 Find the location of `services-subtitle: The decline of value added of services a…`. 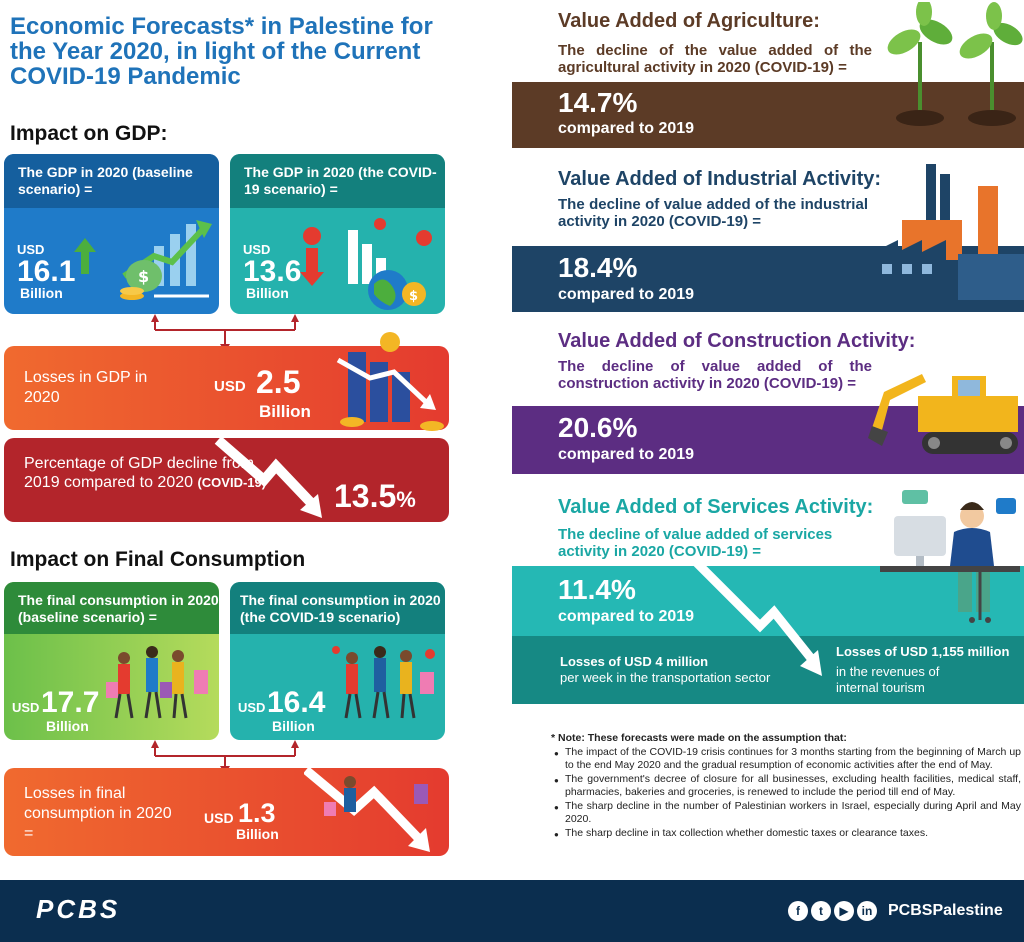

services-subtitle: The decline of value added of services a… is located at coordinates (695, 543).